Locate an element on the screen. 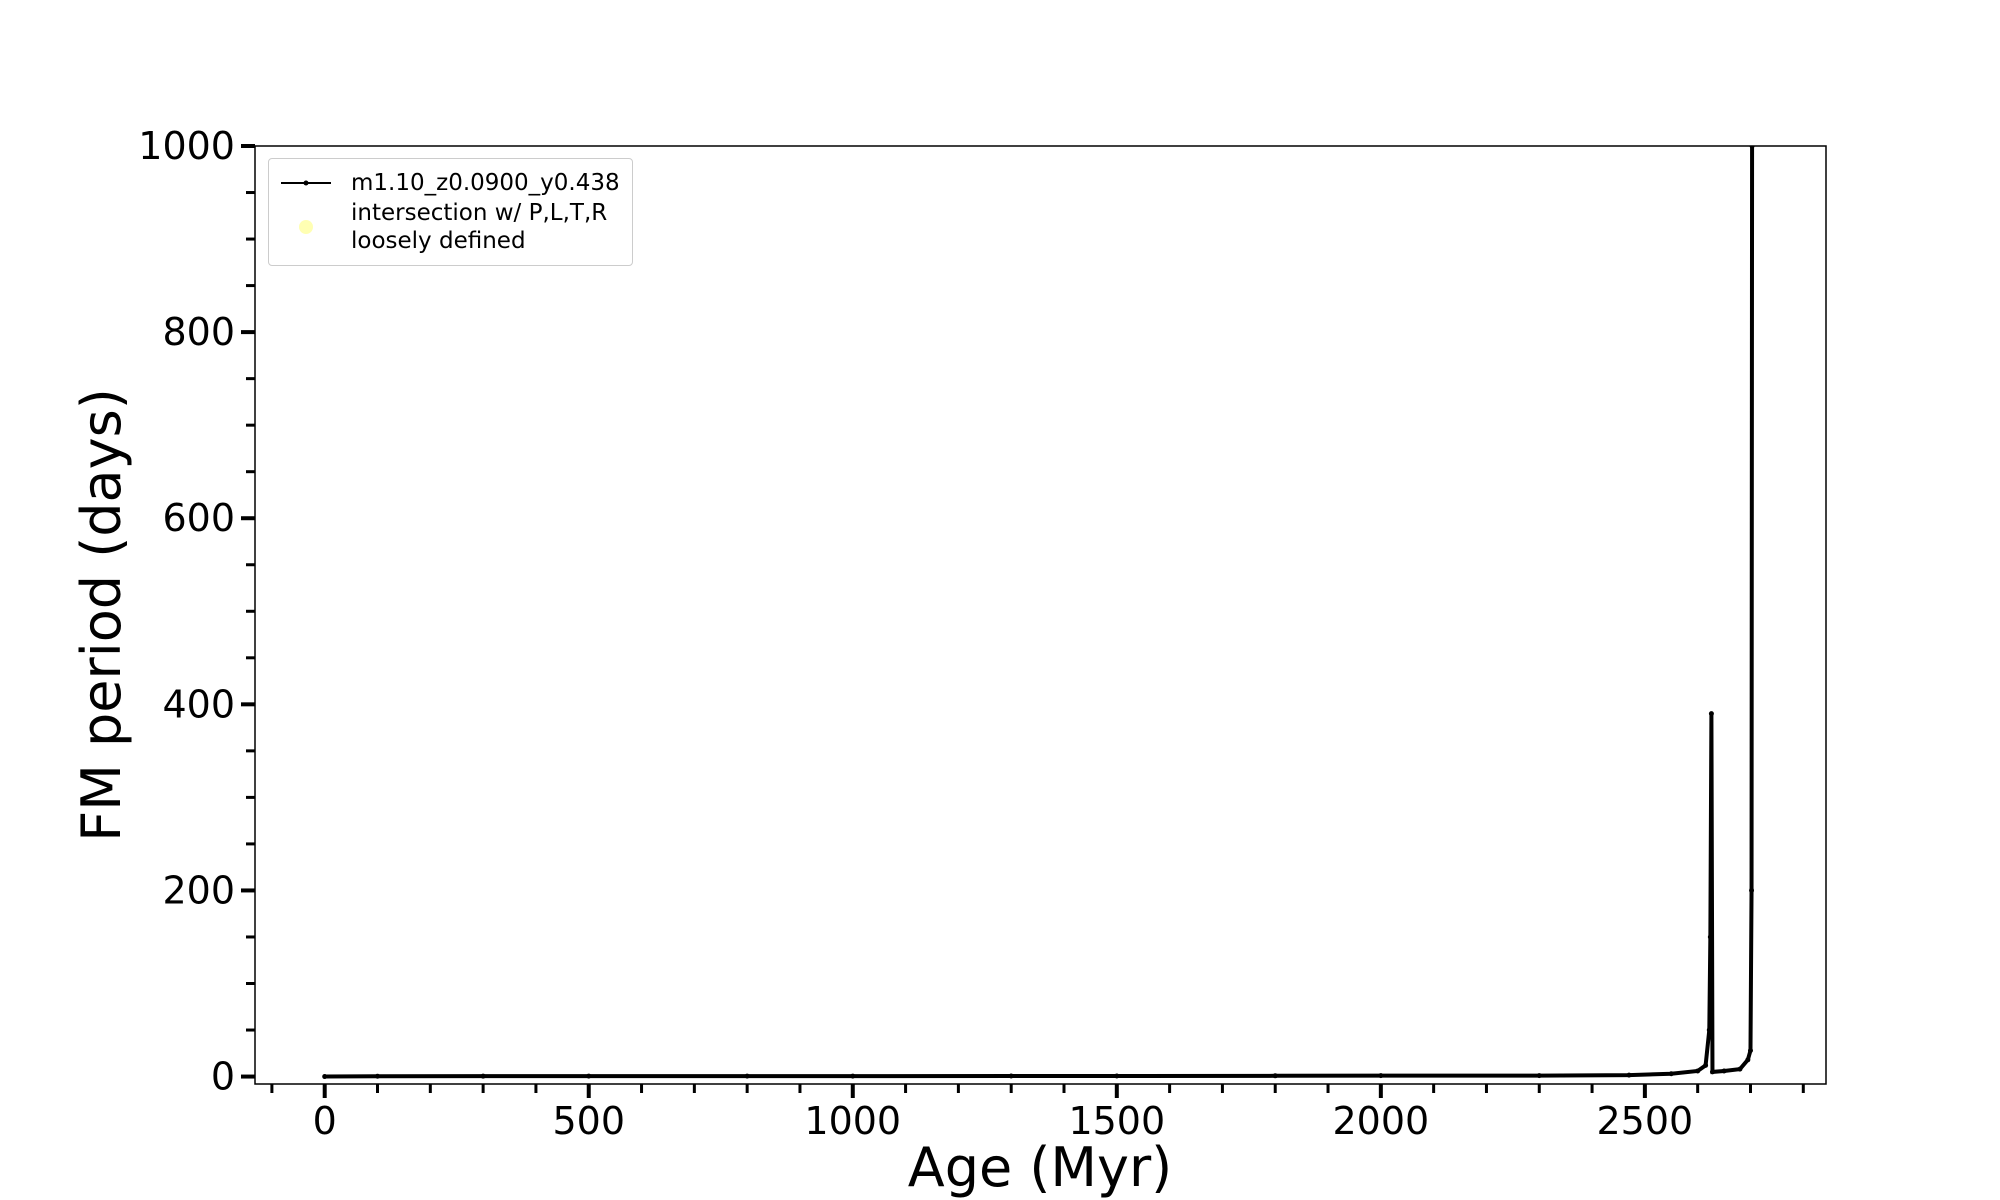 The height and width of the screenshot is (1200, 2000). x-tick-label: 500 is located at coordinates (588, 1121).